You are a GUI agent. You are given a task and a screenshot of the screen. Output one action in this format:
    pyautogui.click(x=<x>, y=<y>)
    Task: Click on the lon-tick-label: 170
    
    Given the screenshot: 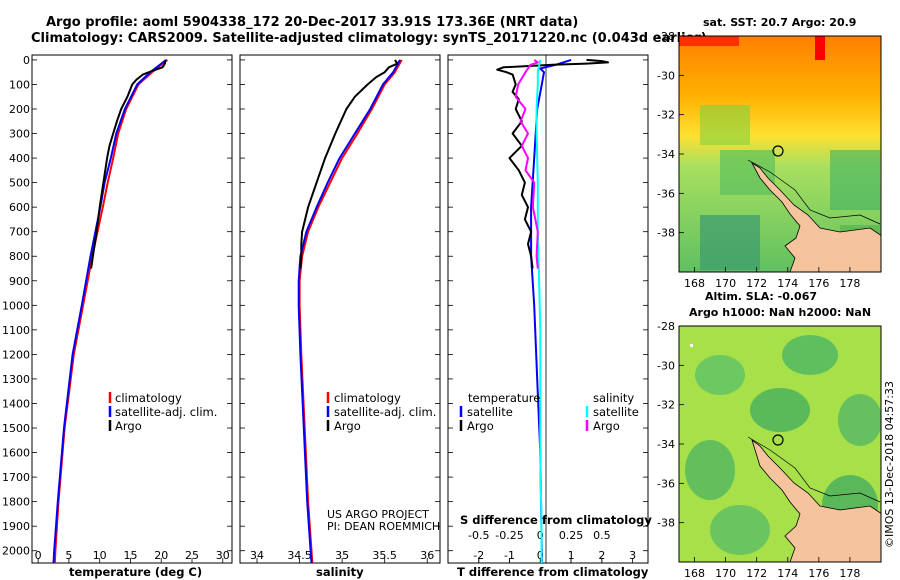 What is the action you would take?
    pyautogui.click(x=725, y=573)
    